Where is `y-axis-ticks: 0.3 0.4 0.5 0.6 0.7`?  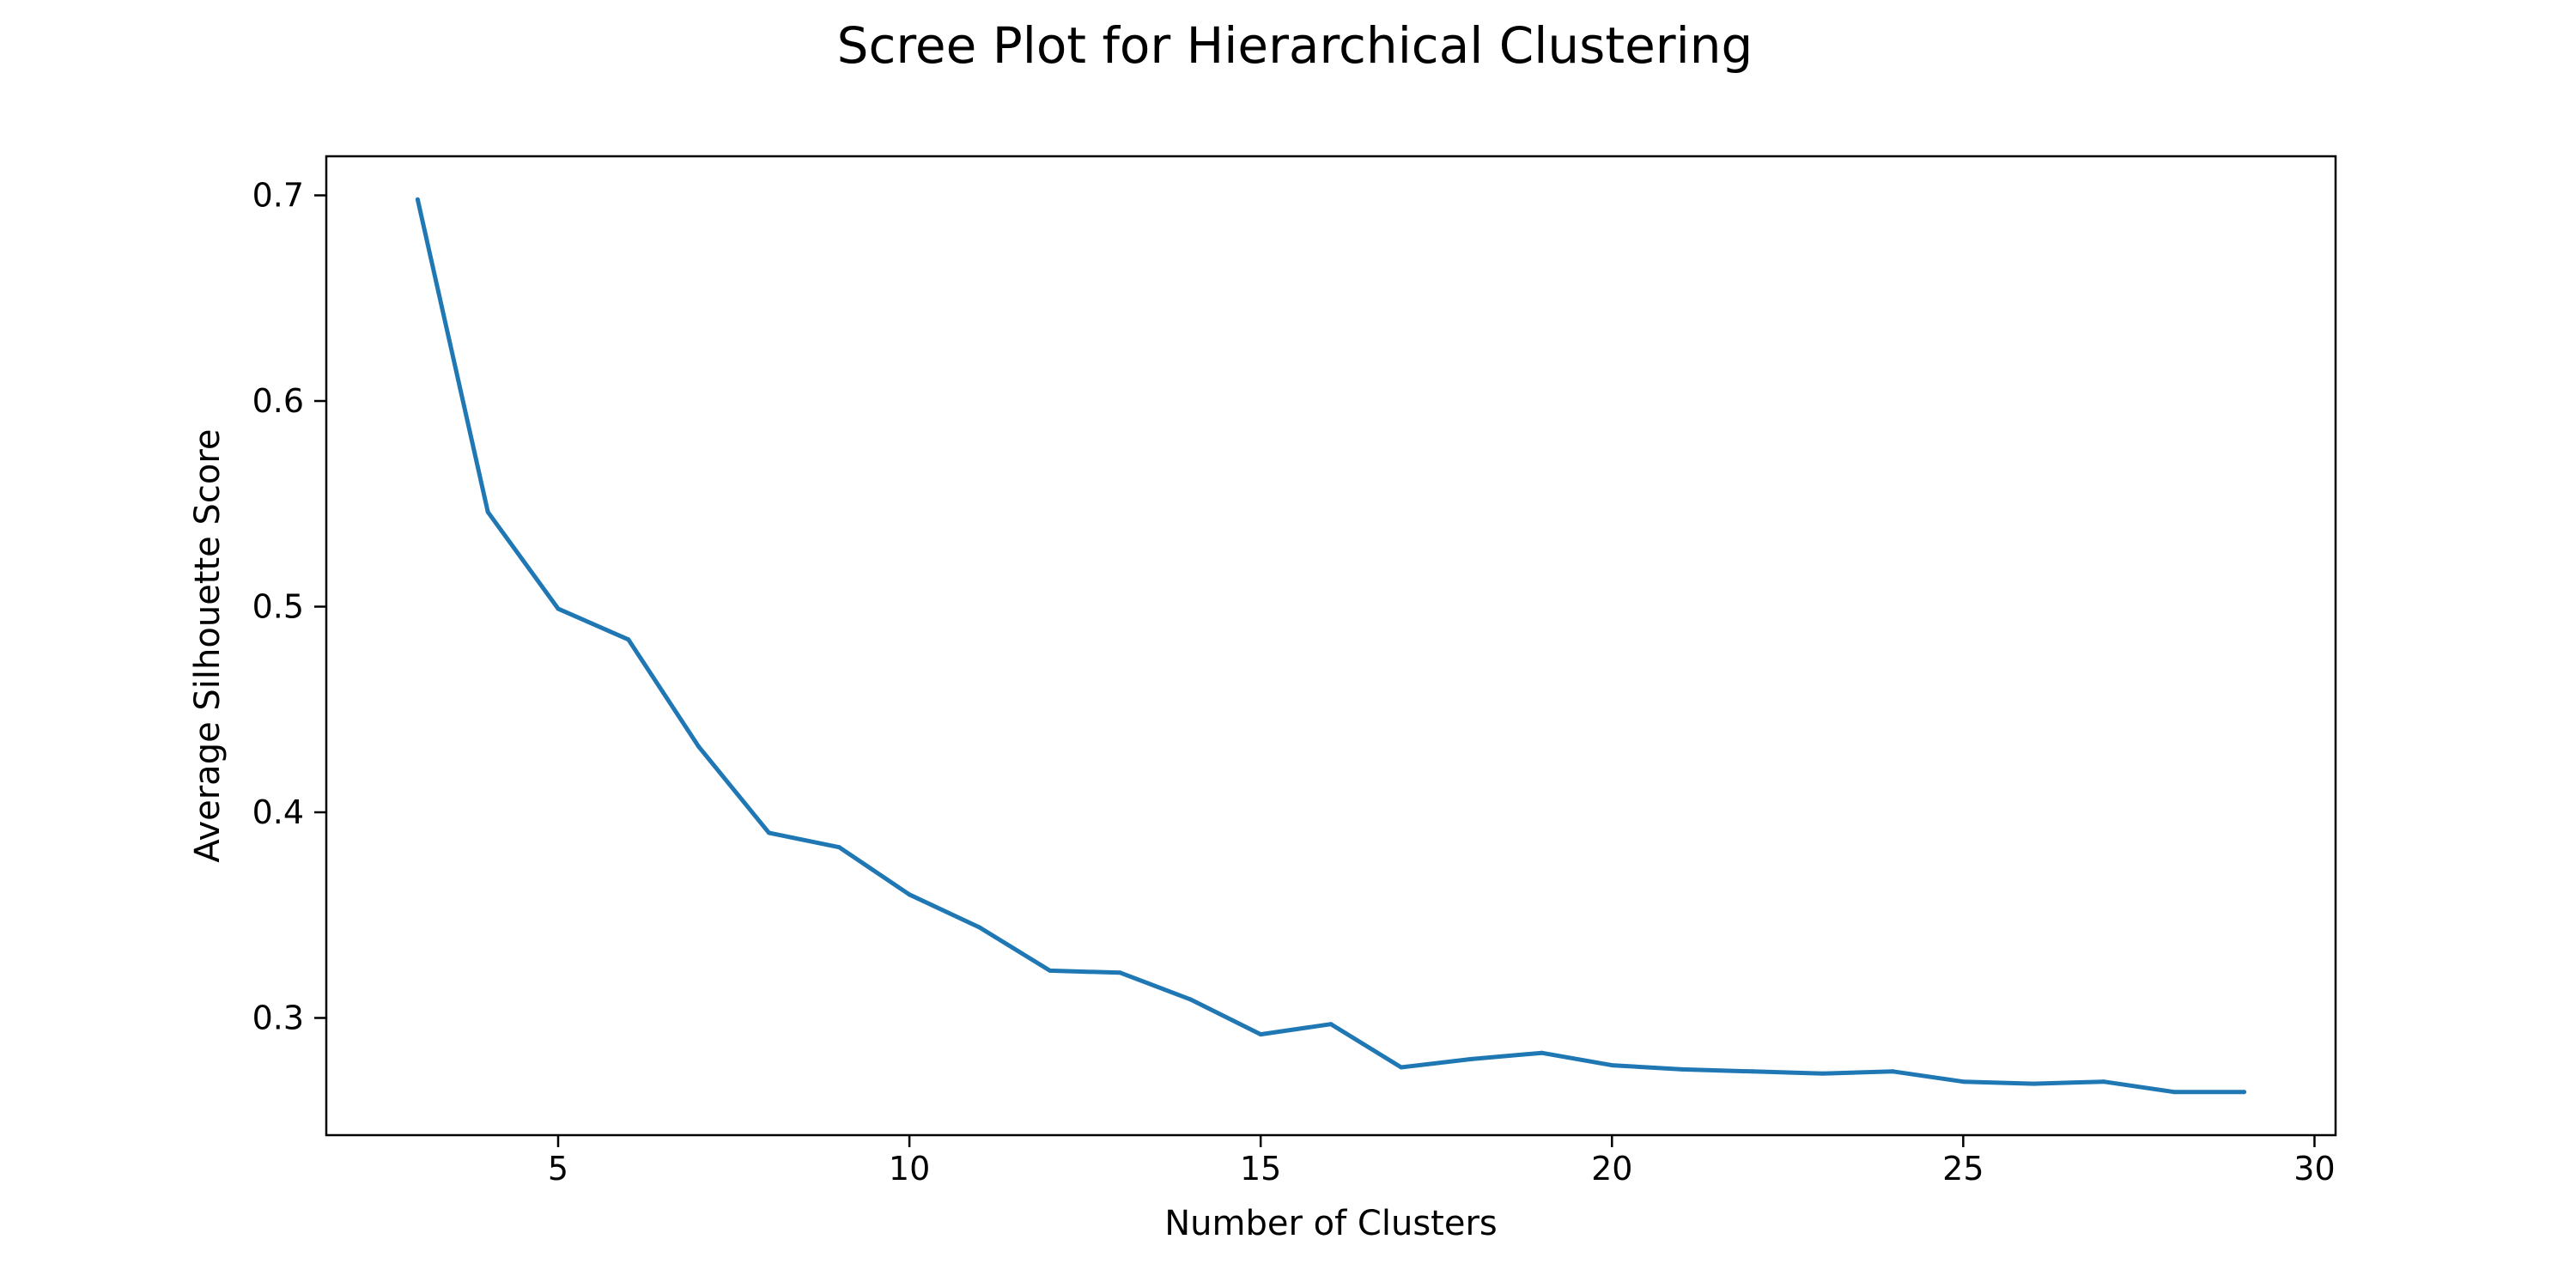 y-axis-ticks: 0.3 0.4 0.5 0.6 0.7 is located at coordinates (289, 607).